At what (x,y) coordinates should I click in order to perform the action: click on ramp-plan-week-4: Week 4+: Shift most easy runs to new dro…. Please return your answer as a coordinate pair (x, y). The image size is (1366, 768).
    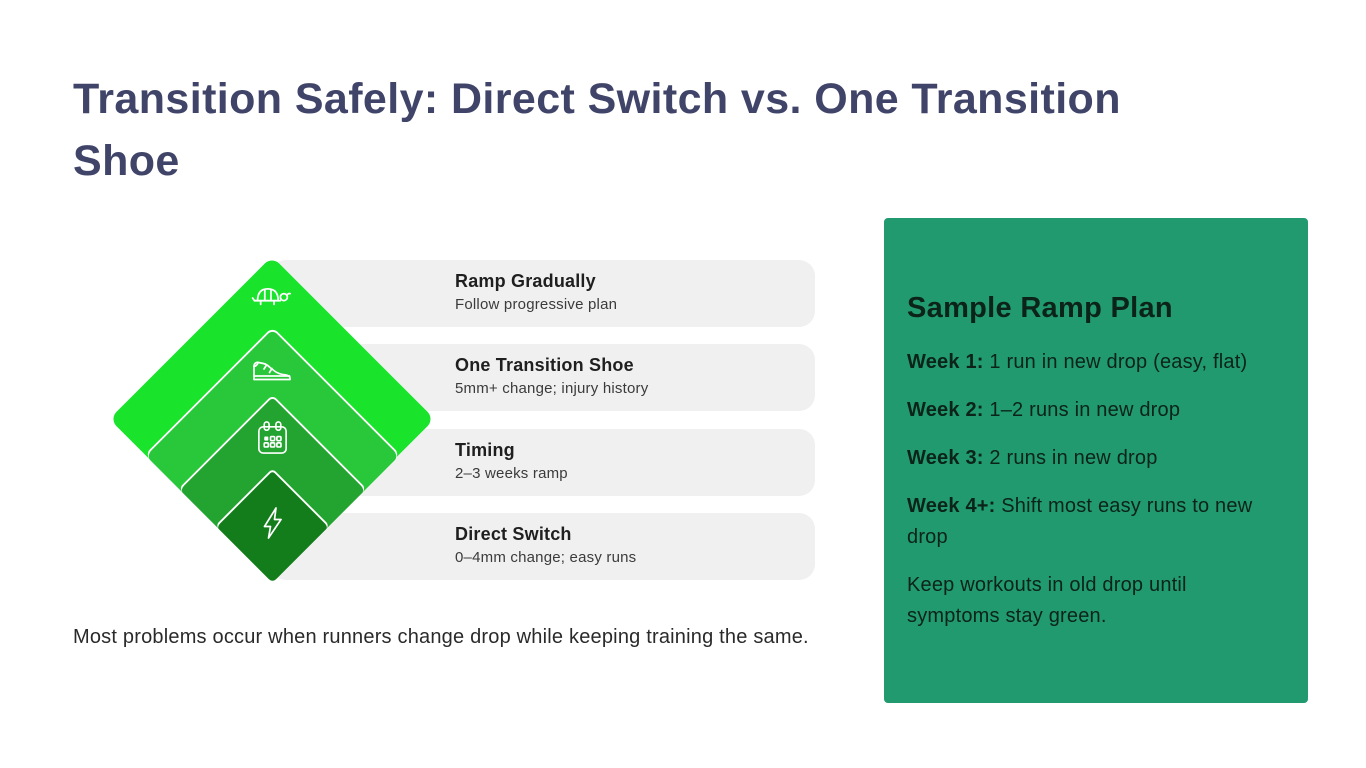
    Looking at the image, I should click on (1095, 522).